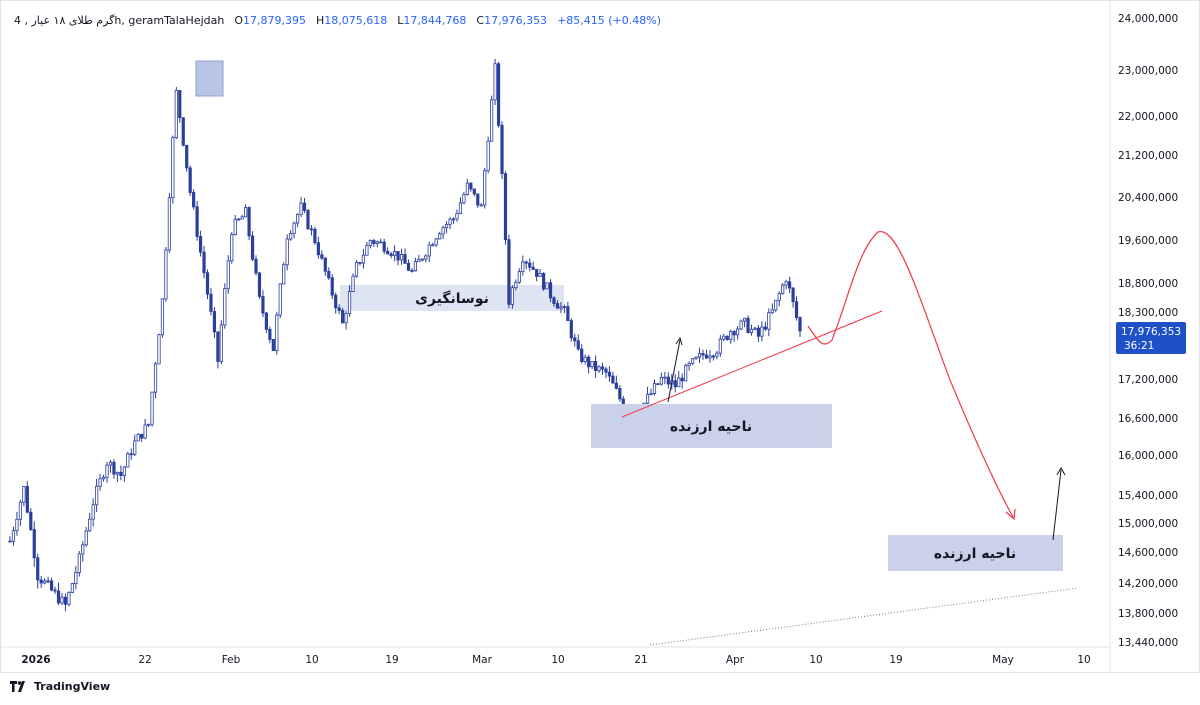 The width and height of the screenshot is (1200, 705). I want to click on x-tick-label: 10, so click(311, 660).